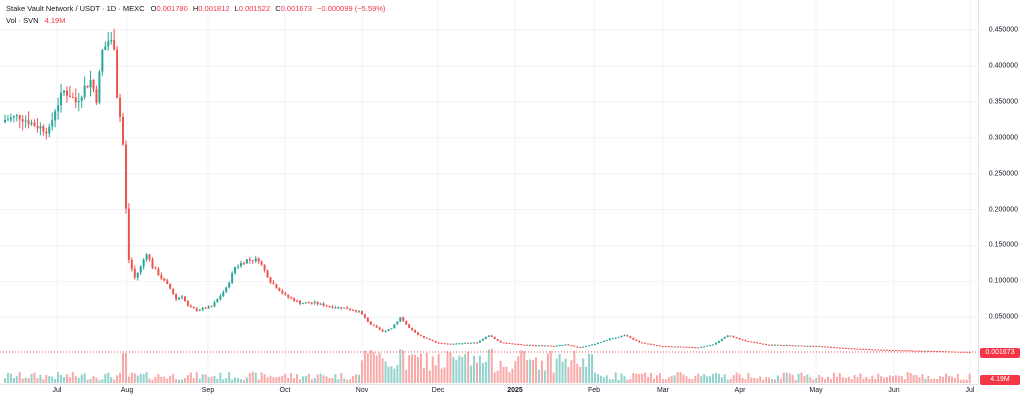 The height and width of the screenshot is (401, 1024). I want to click on time-tick-label: Nov, so click(362, 390).